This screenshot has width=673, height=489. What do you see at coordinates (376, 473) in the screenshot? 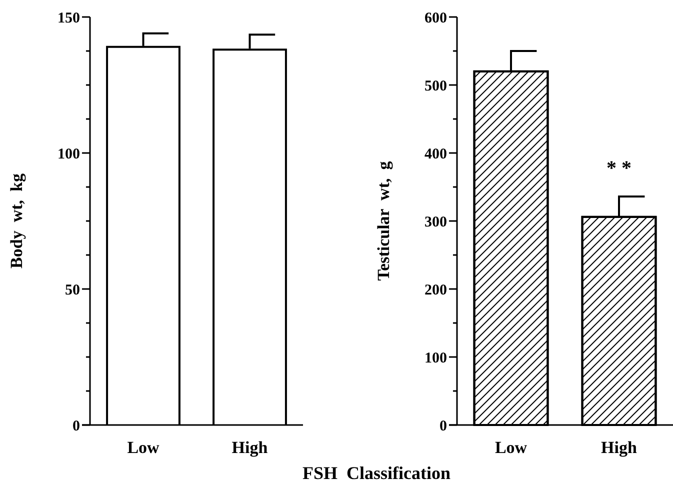
I see `x-axis-title: FSH Classification` at bounding box center [376, 473].